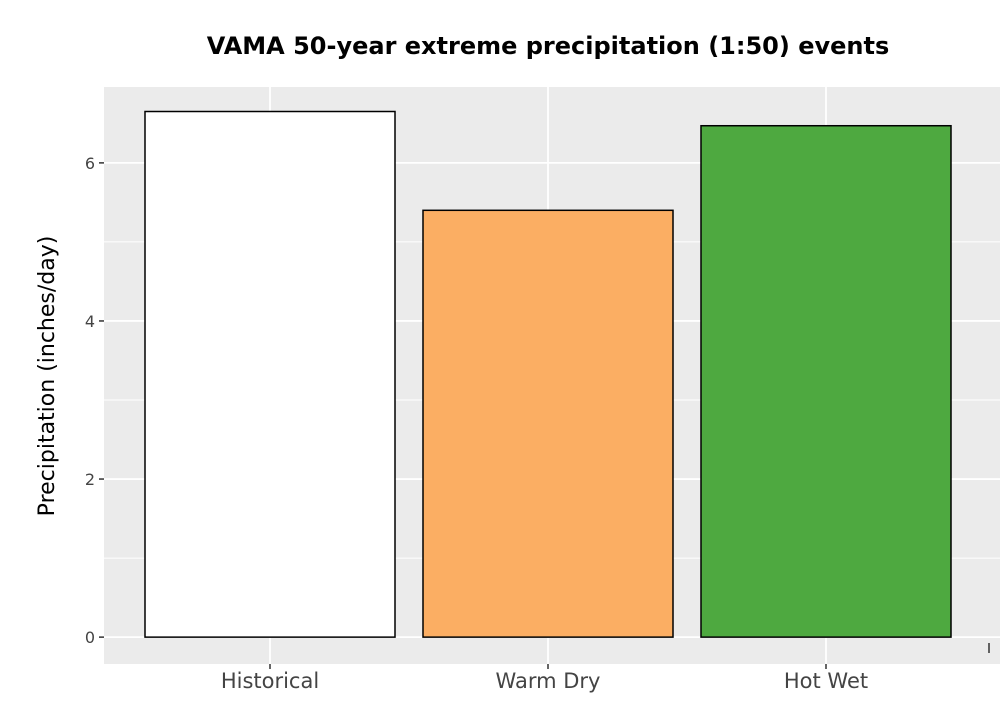 This screenshot has height=704, width=1000. Describe the element at coordinates (90, 637) in the screenshot. I see `y-tick-label: 0` at that location.